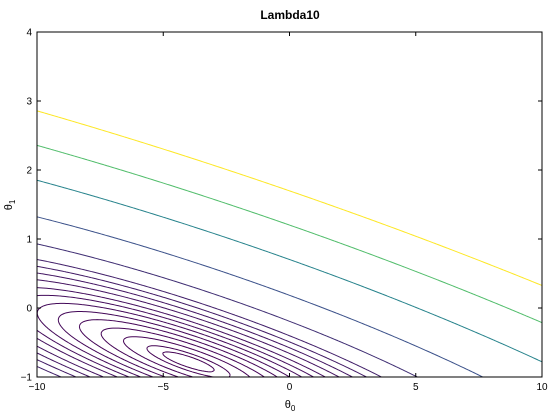 Image resolution: width=560 pixels, height=420 pixels. I want to click on x-tick-label: 10, so click(542, 387).